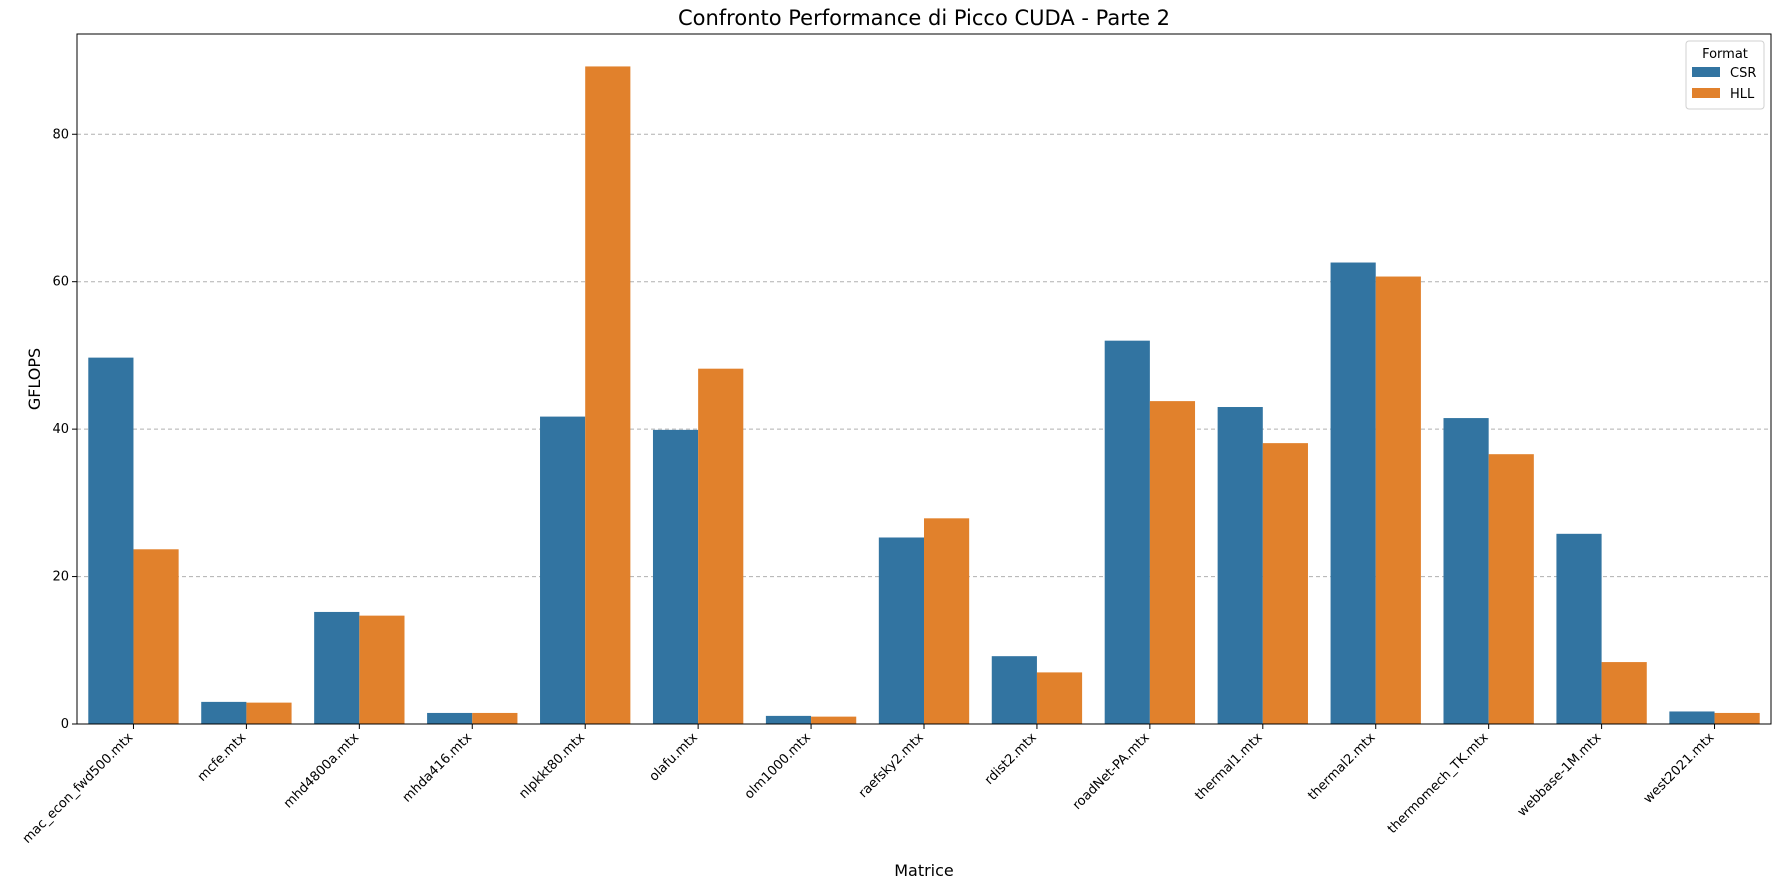  I want to click on y-tick-label: 40, so click(60, 429).